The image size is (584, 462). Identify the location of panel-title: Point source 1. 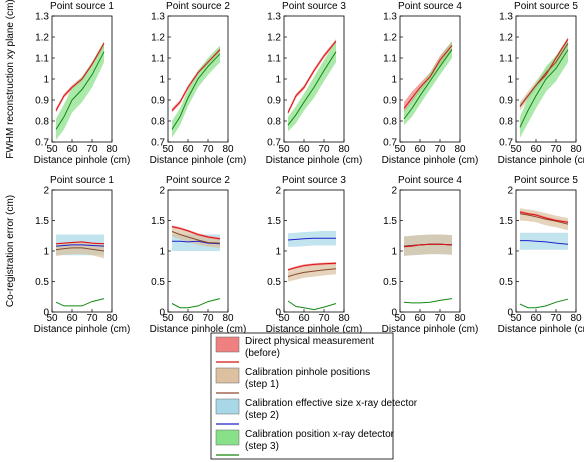
(82, 6).